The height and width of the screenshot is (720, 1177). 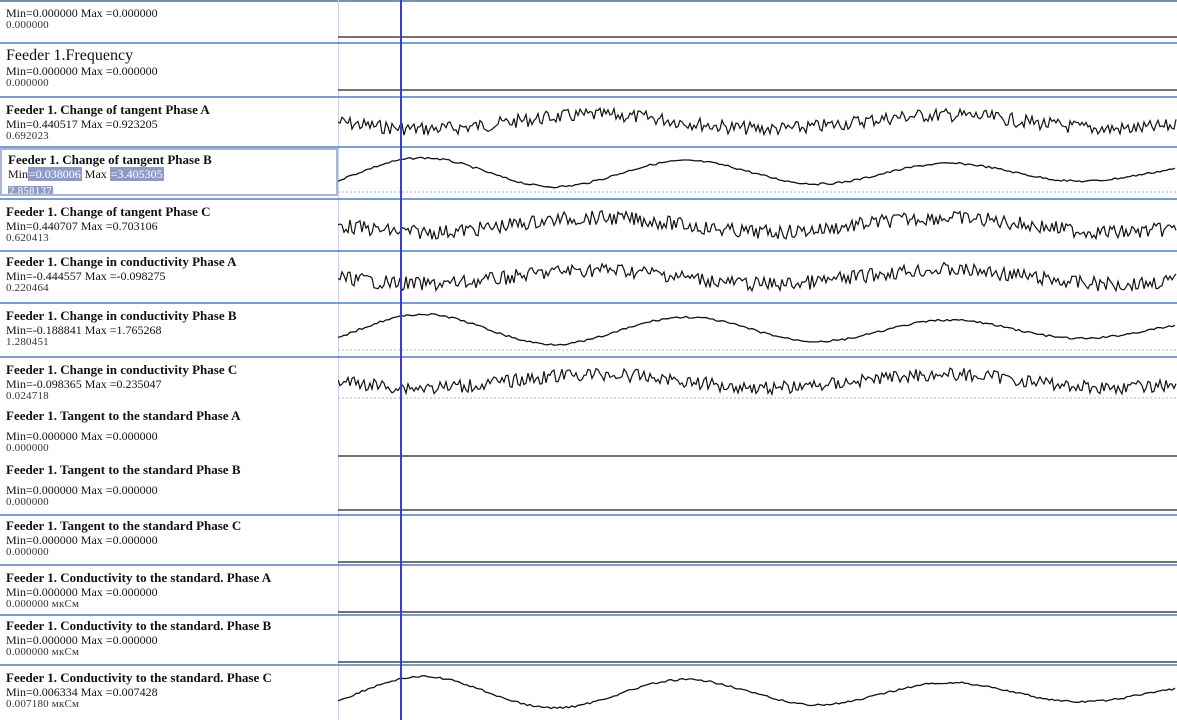 I want to click on channel-min-max: Min=0.440707 Max =0.703106, so click(x=170, y=226).